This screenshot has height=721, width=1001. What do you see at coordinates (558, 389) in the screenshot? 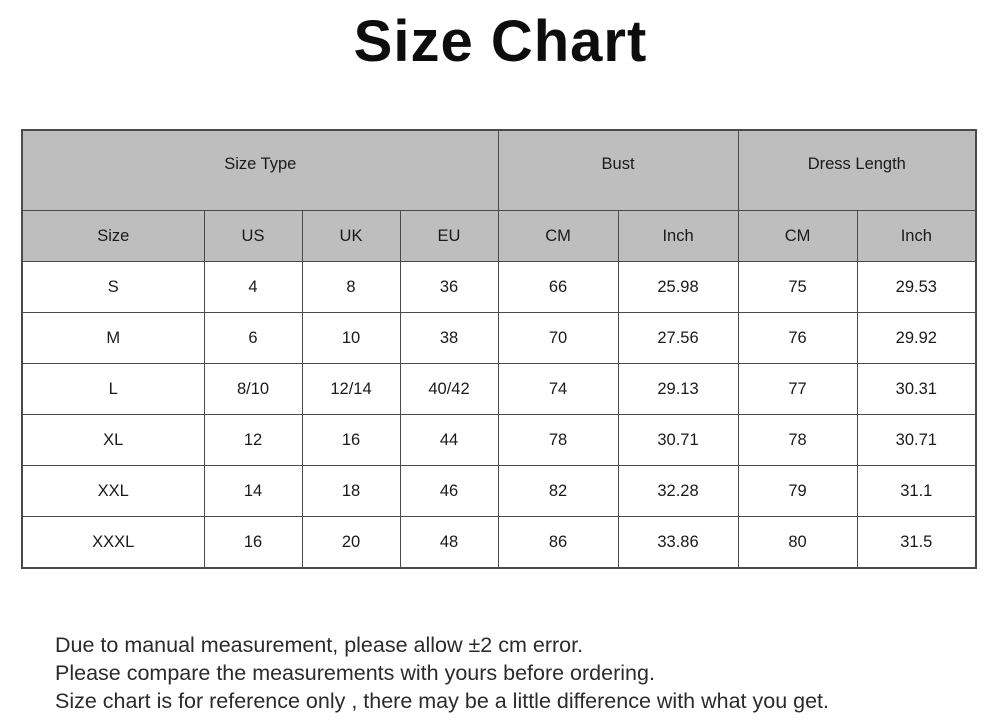
I see `cell-bust-cm: 74` at bounding box center [558, 389].